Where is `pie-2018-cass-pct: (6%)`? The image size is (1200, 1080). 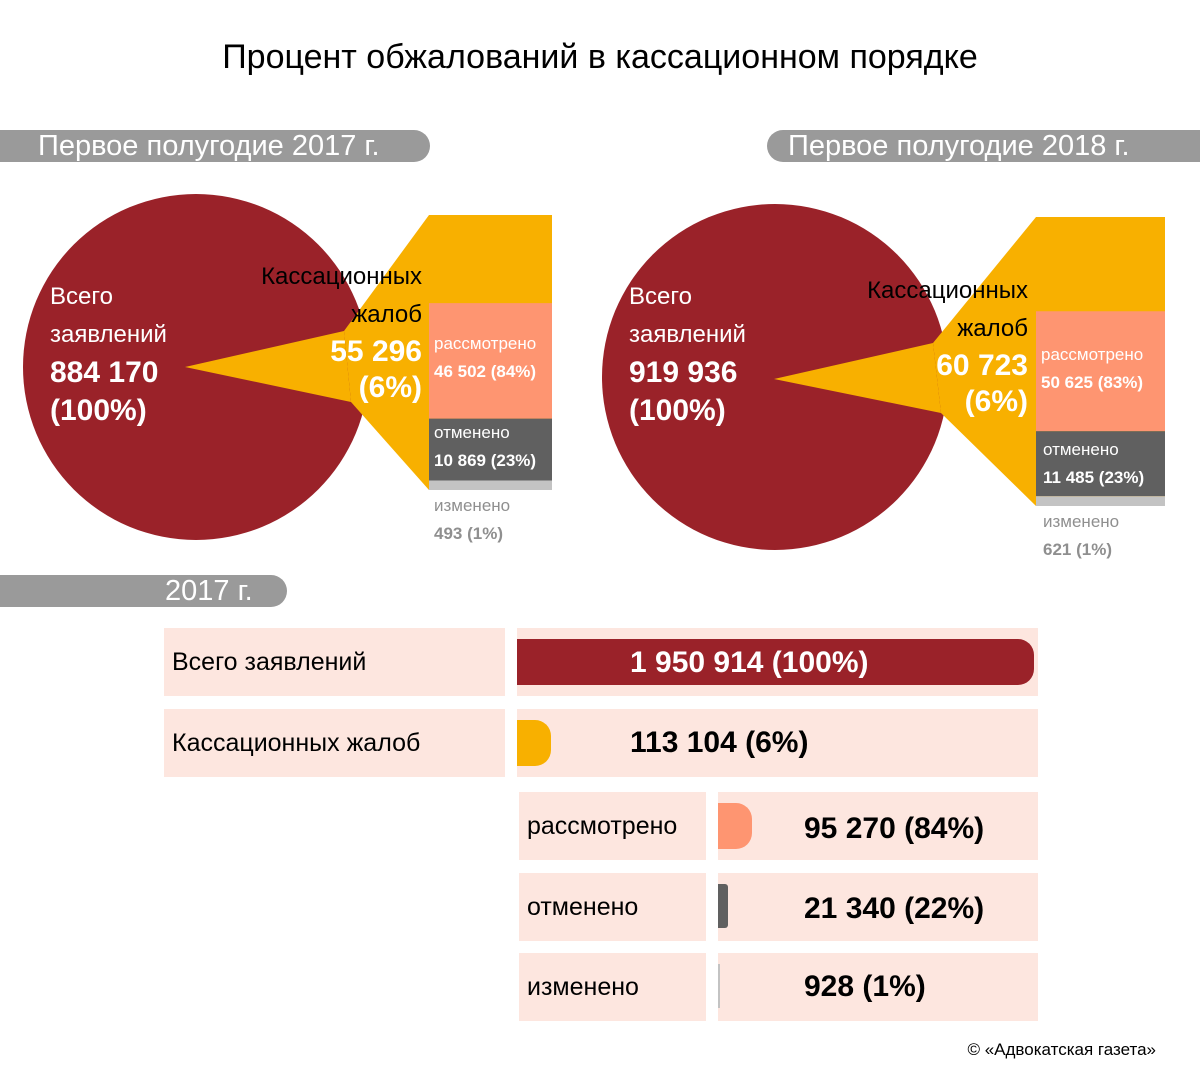
pie-2018-cass-pct: (6%) is located at coordinates (996, 401).